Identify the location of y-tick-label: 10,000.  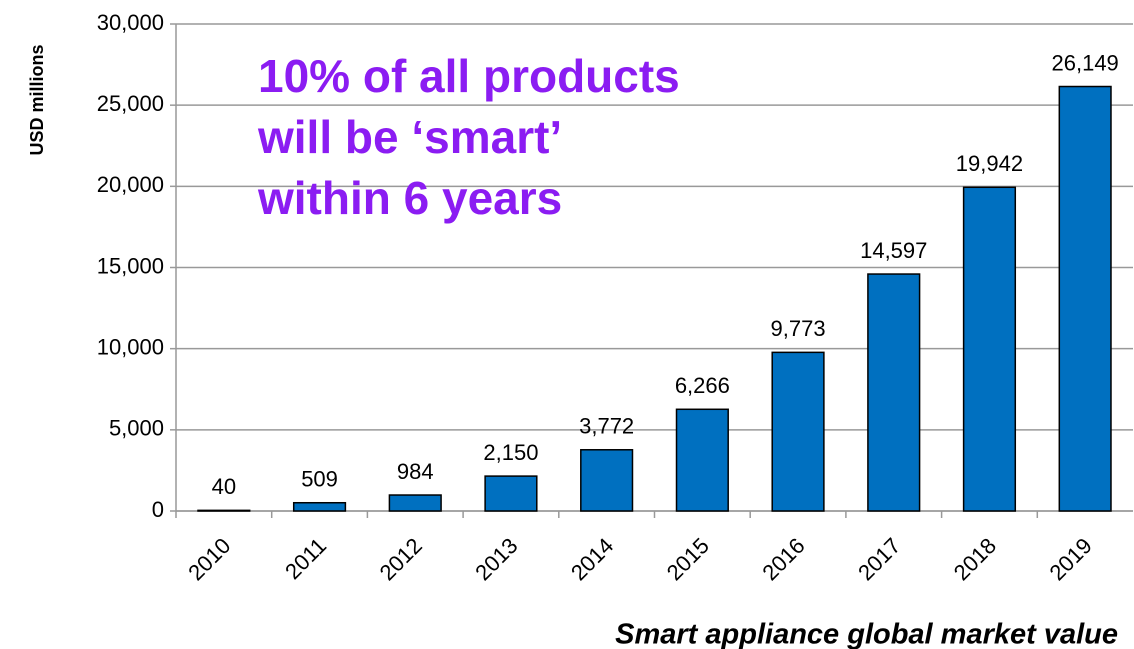
(130, 346).